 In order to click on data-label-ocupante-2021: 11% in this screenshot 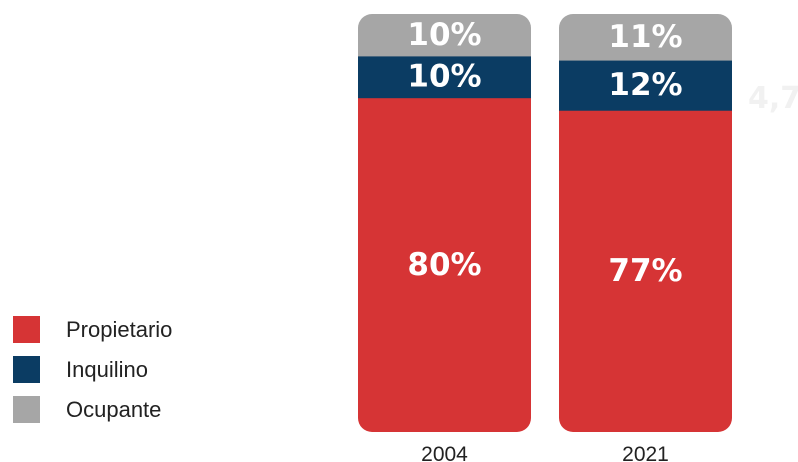, I will do `click(645, 37)`.